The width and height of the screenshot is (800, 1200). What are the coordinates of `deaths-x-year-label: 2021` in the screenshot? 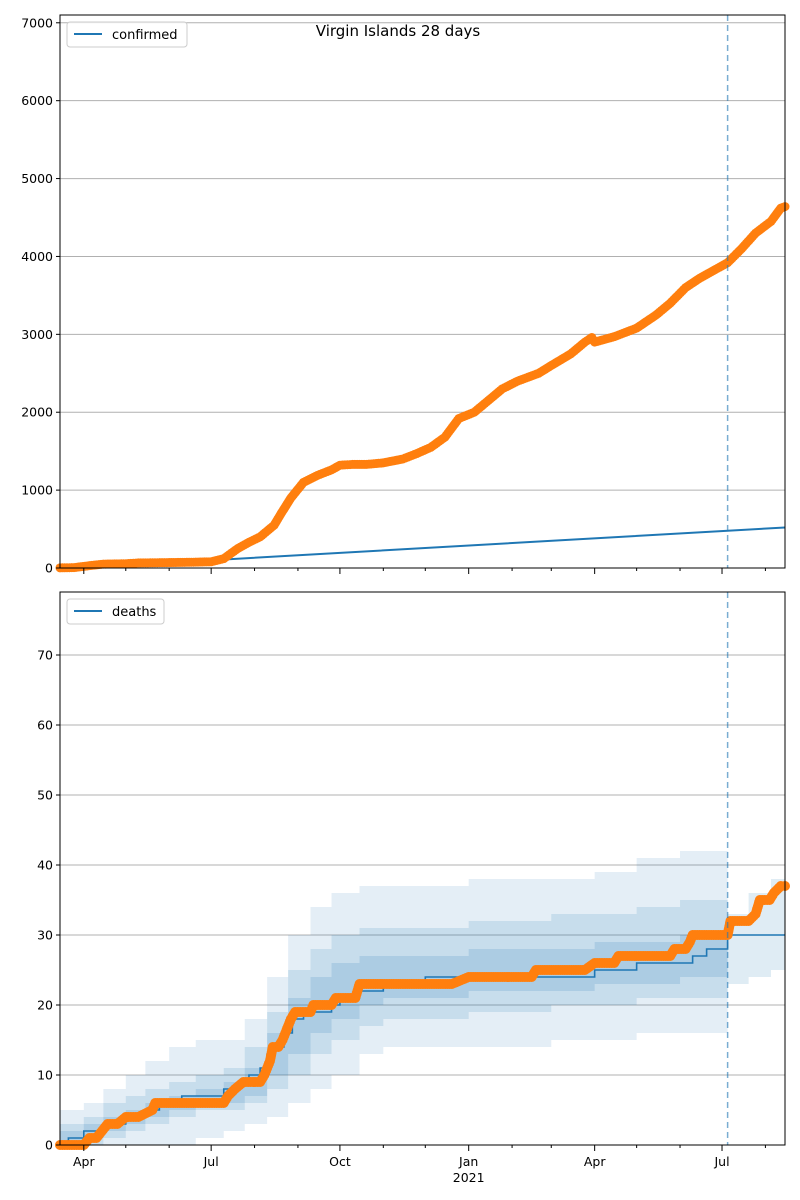 It's located at (469, 1177).